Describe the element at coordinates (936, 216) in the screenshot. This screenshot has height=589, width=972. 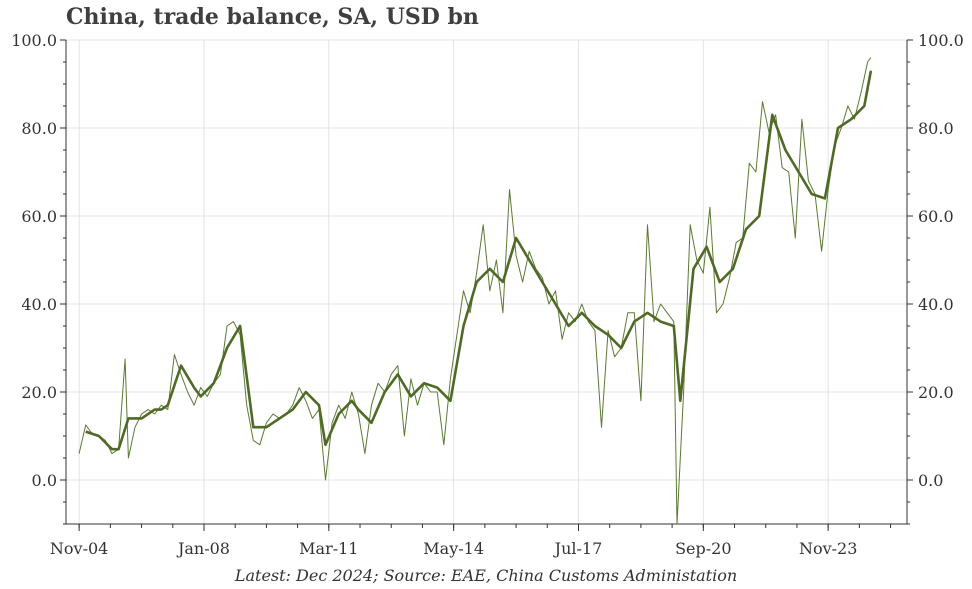
I see `y-tick-label-right: 60.0` at that location.